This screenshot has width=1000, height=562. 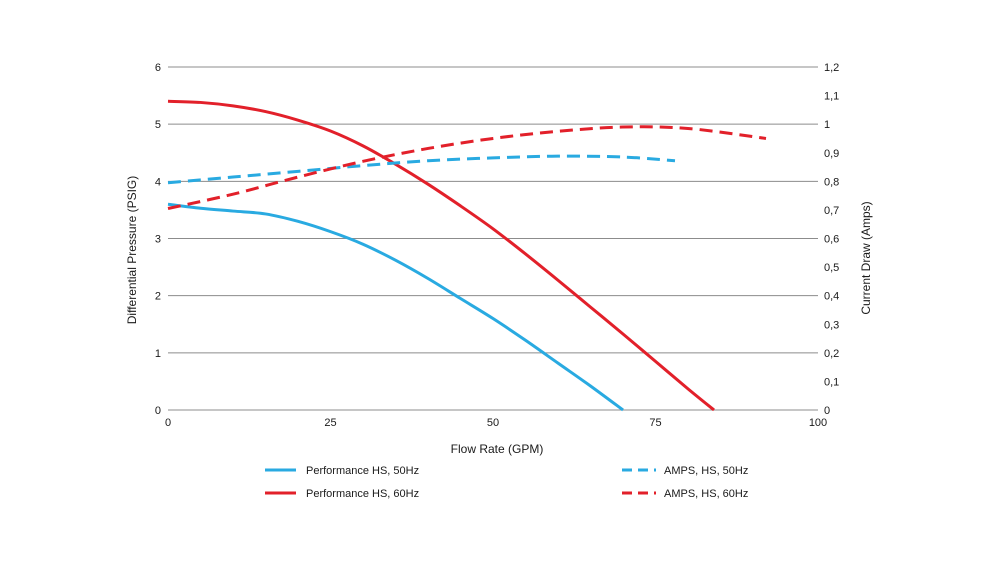 What do you see at coordinates (831, 68) in the screenshot?
I see `y2-tick-label: 1,2` at bounding box center [831, 68].